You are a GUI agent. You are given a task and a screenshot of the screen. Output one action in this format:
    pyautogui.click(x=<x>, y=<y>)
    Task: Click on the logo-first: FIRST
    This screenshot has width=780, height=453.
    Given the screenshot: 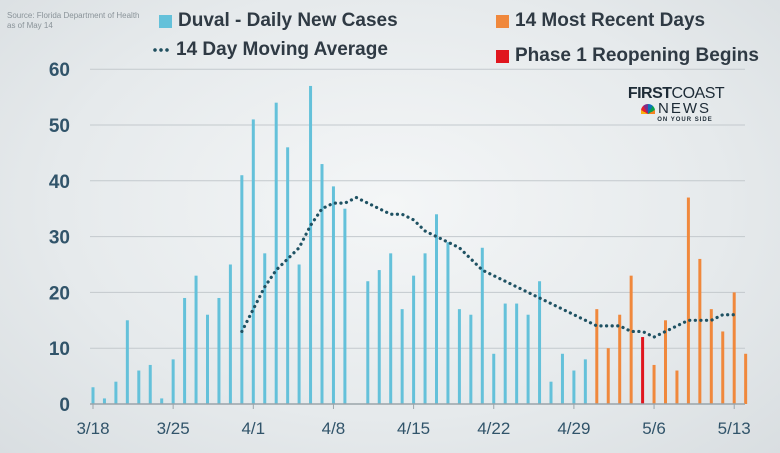 What is the action you would take?
    pyautogui.click(x=649, y=93)
    